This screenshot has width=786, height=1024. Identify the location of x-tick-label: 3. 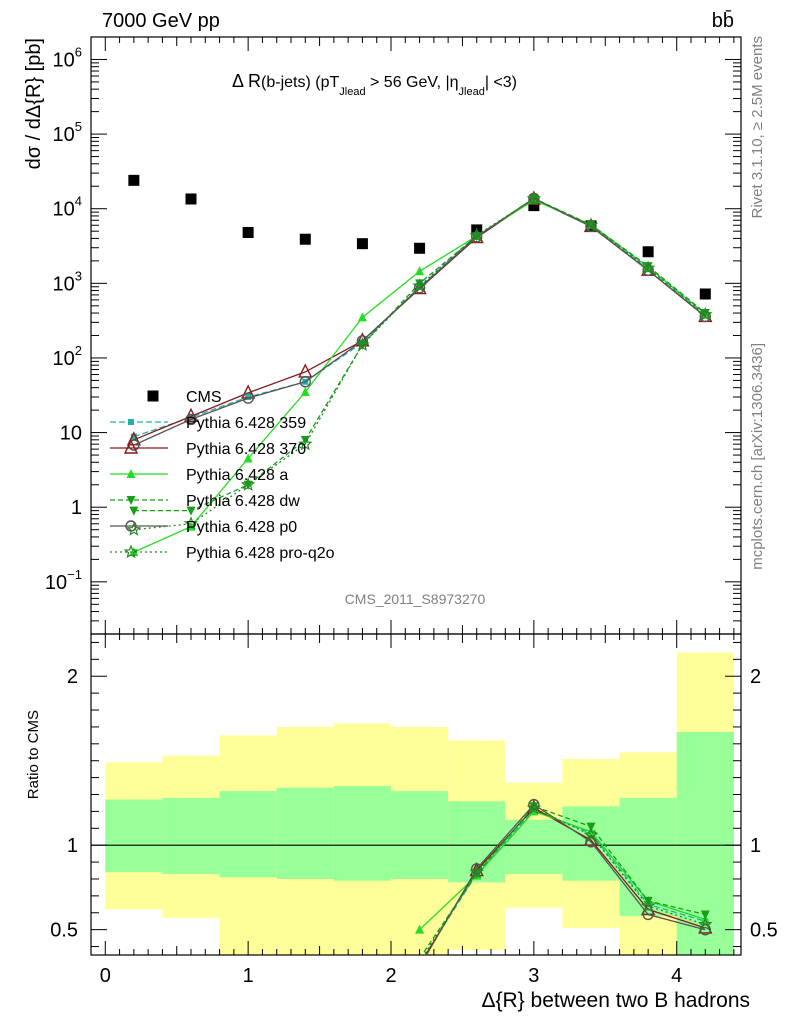
(533, 976).